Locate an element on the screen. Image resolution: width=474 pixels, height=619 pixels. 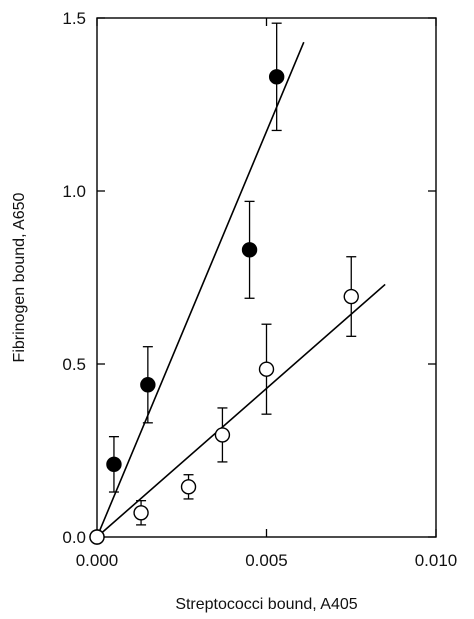
x-tick-label: 0.010 is located at coordinates (436, 560).